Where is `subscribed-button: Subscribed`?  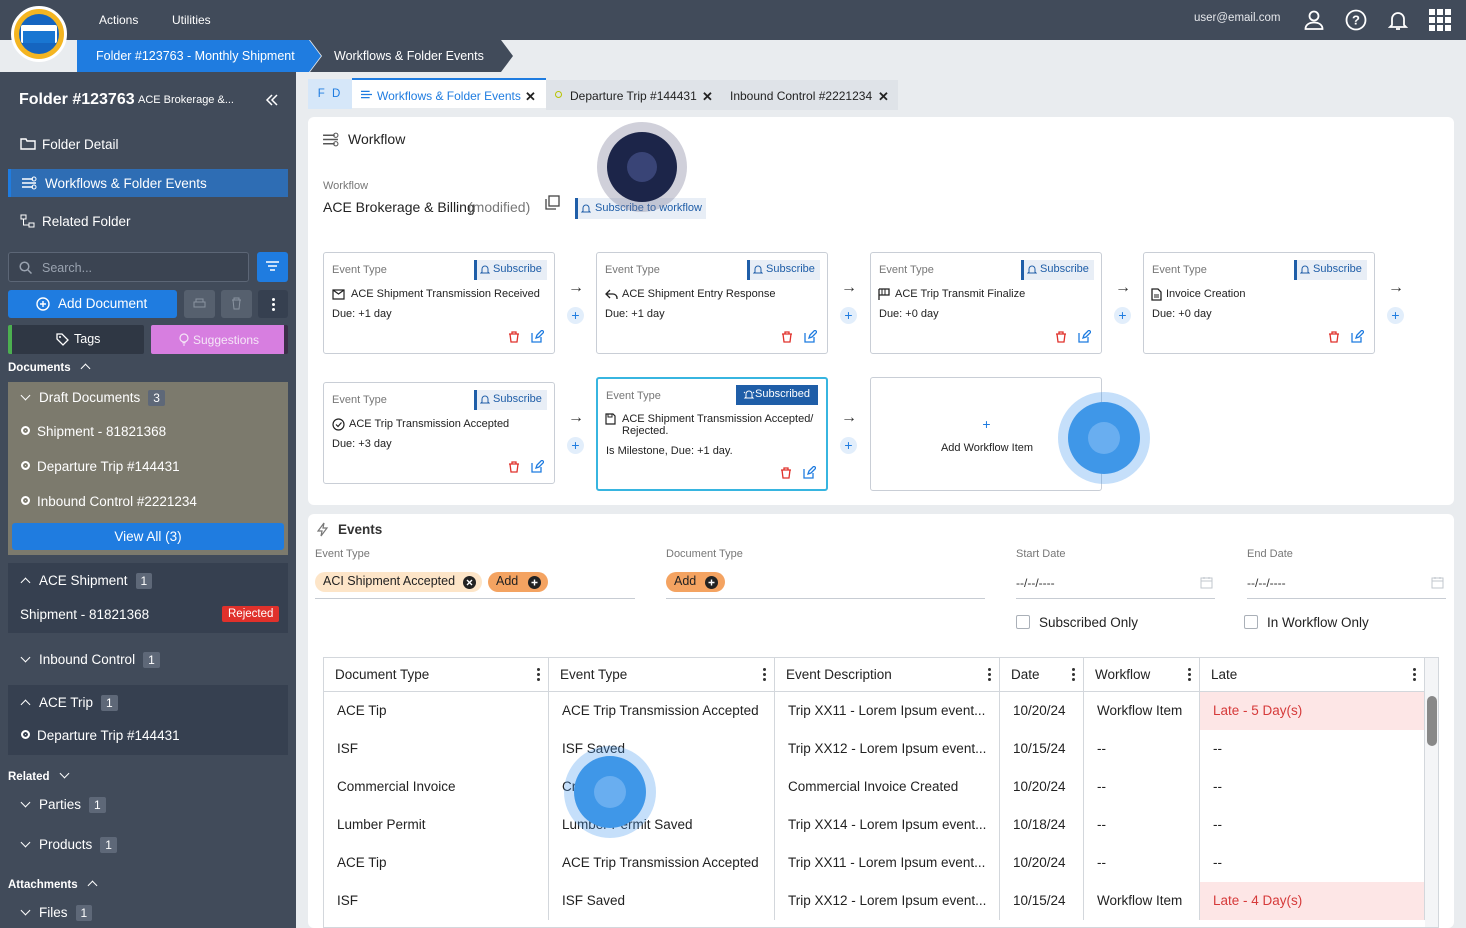 subscribed-button: Subscribed is located at coordinates (777, 395).